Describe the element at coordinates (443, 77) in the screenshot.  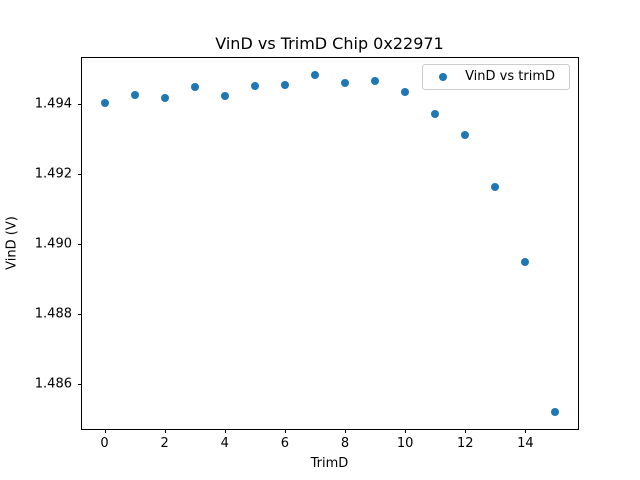
I see `legend-marker-icon` at that location.